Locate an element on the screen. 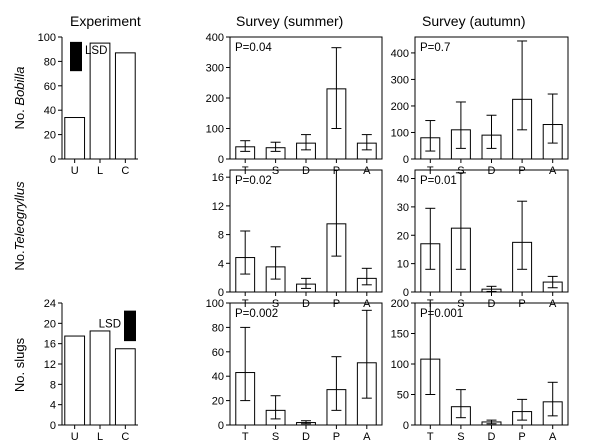  column-title-experiment: Experiment is located at coordinates (105, 21).